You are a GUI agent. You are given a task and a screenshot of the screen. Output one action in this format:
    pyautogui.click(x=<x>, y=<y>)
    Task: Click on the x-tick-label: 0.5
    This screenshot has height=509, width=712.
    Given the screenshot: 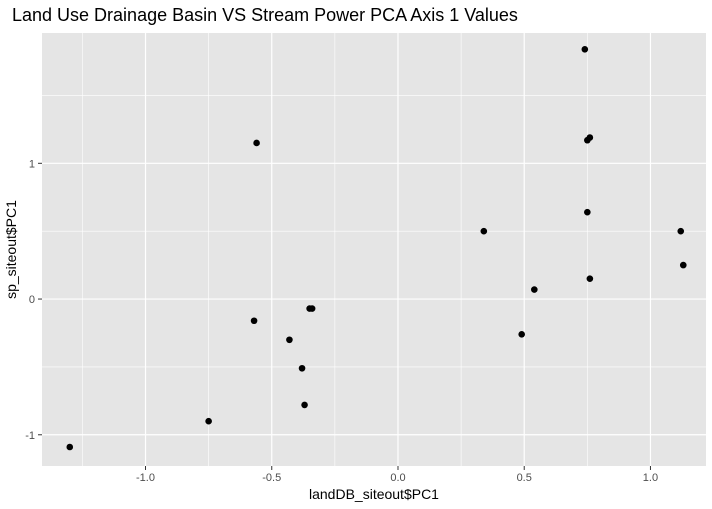 What is the action you would take?
    pyautogui.click(x=524, y=478)
    